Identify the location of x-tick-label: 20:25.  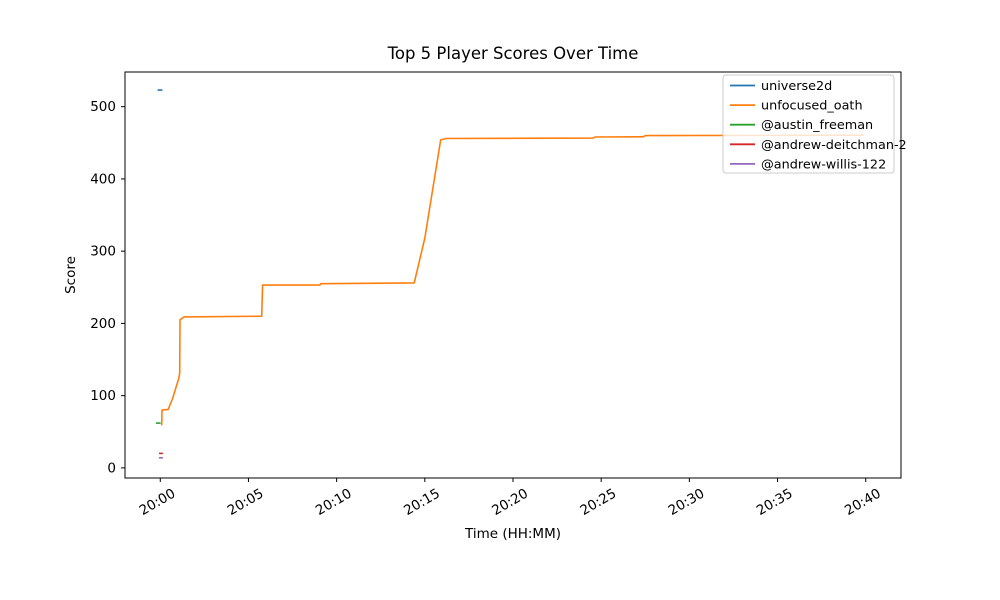
(598, 502).